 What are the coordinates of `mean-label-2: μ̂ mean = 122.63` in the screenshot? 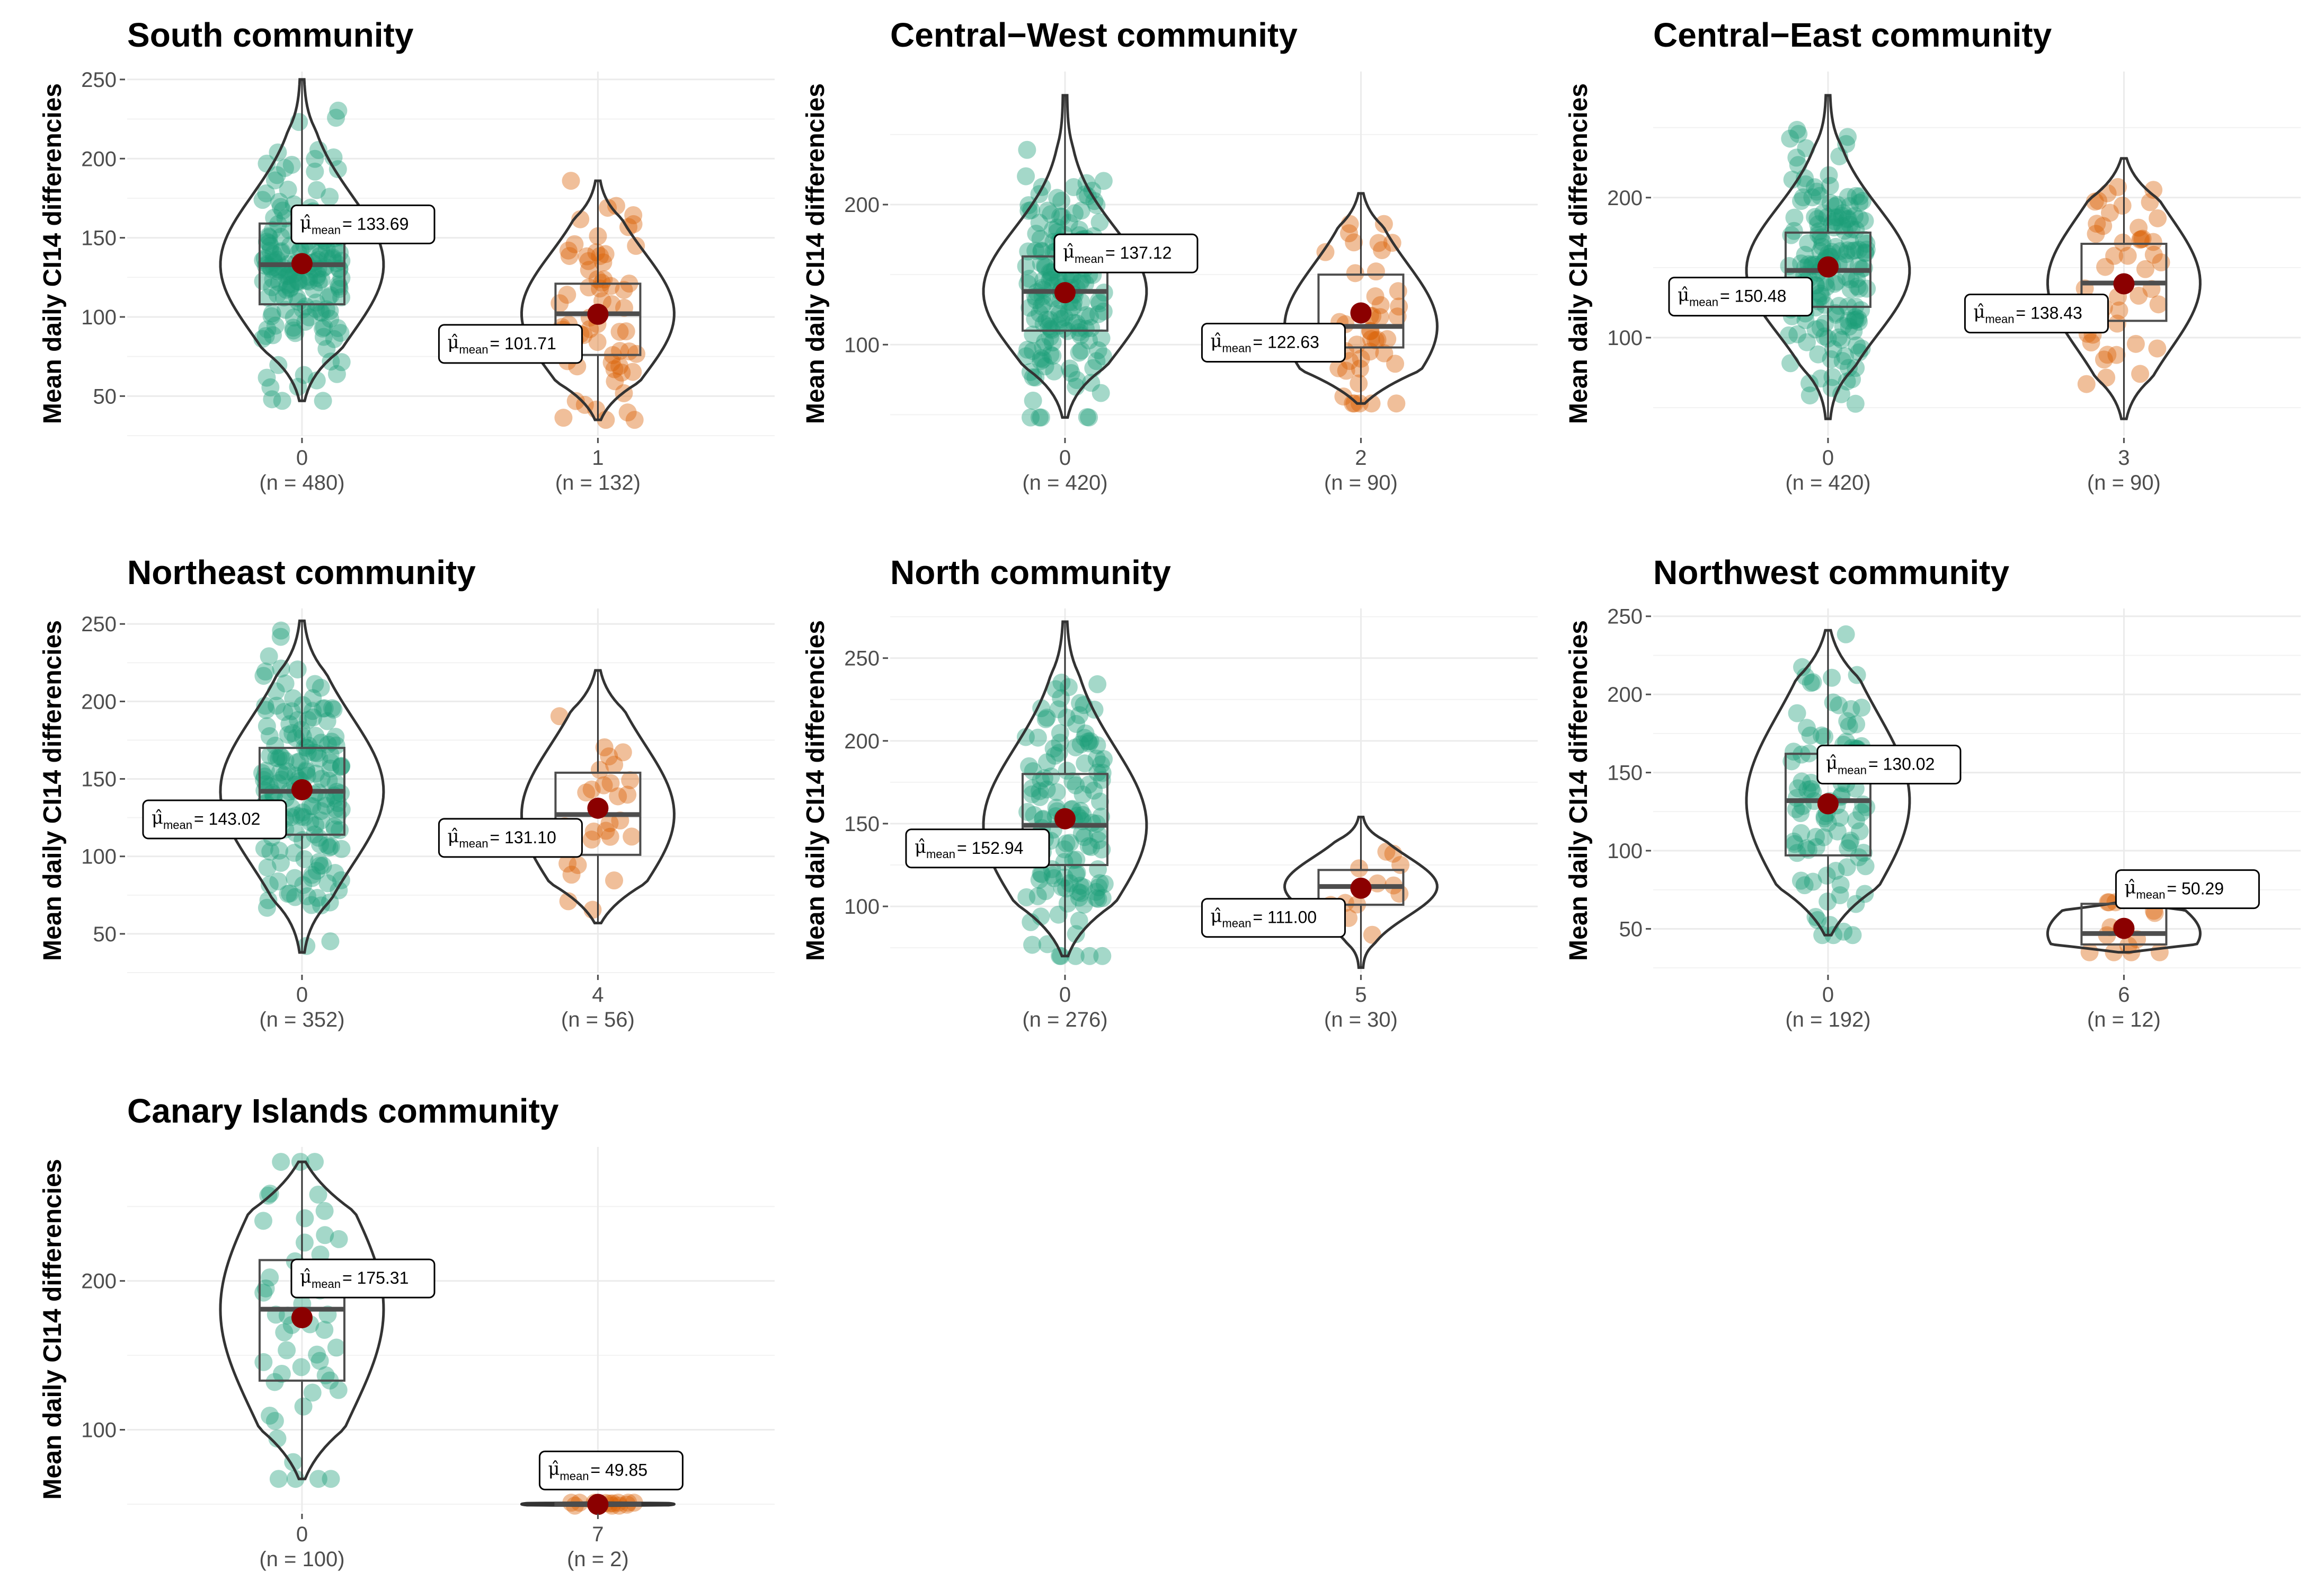 It's located at (1273, 342).